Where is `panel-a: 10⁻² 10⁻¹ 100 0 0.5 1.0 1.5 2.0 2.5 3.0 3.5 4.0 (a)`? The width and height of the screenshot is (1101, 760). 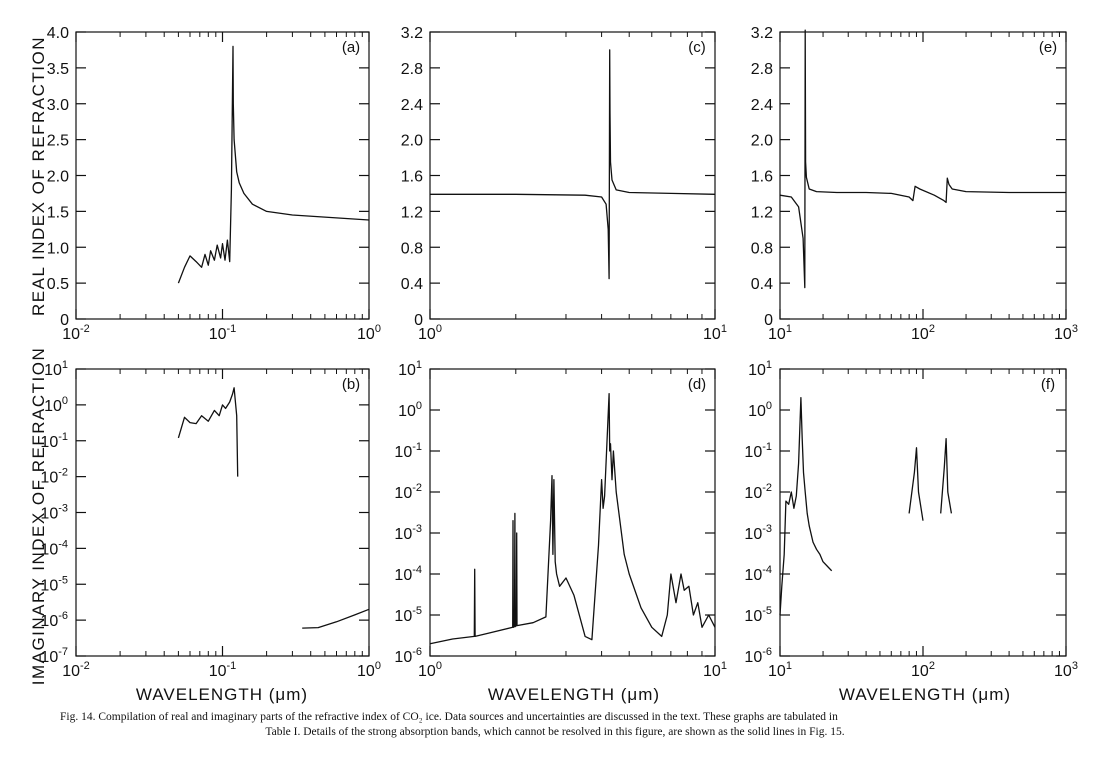 panel-a: 10⁻² 10⁻¹ 100 0 0.5 1.0 1.5 2.0 2.5 3.0 3.5 4.0 (a) is located at coordinates (214, 184).